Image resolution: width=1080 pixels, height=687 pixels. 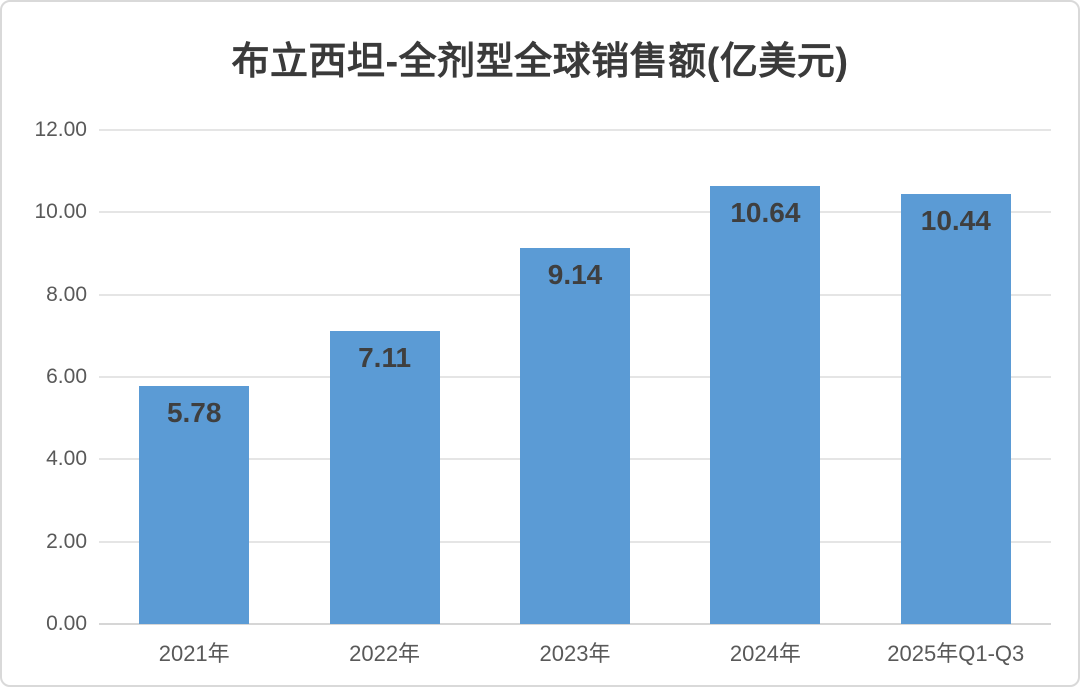 I want to click on x-tick-label: 2024年, so click(x=765, y=653).